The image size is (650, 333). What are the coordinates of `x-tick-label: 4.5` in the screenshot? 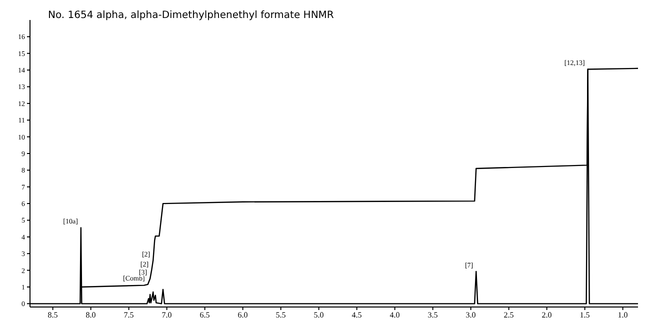 It's located at (357, 315).